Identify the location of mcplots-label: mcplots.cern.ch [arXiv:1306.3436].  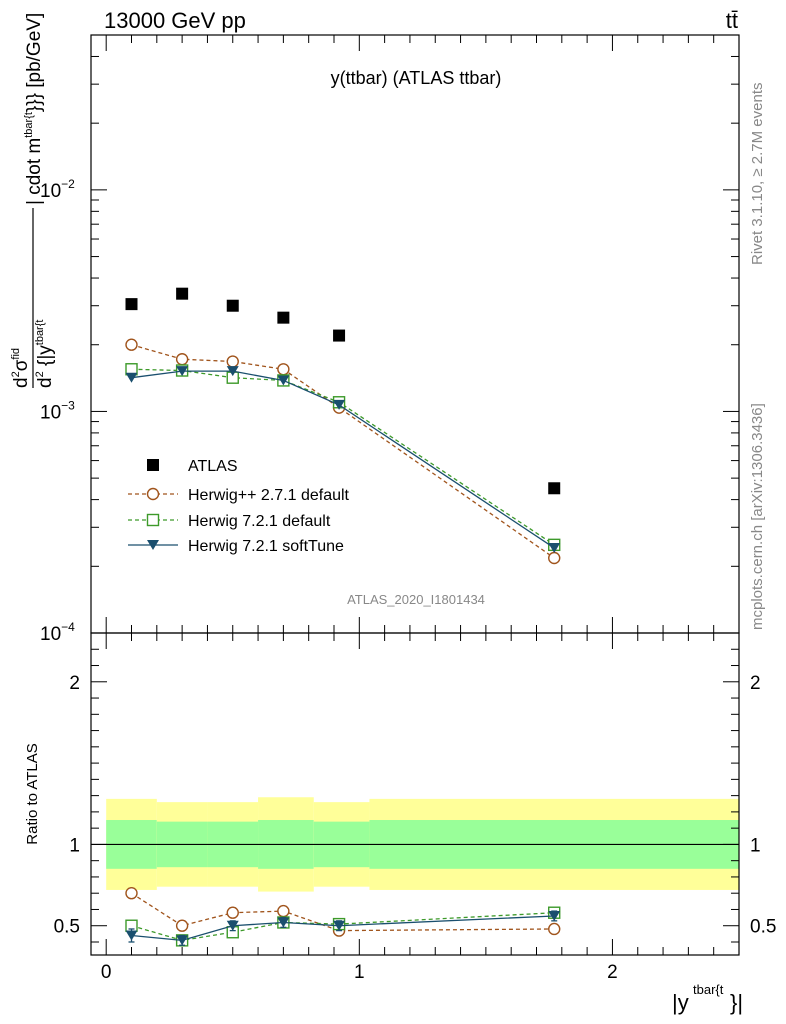
(757, 516).